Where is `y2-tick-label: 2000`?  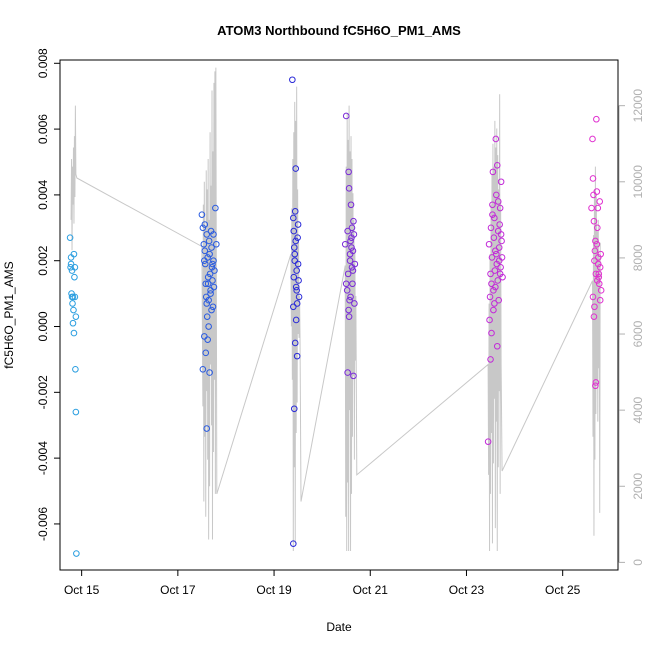 y2-tick-label: 2000 is located at coordinates (638, 486).